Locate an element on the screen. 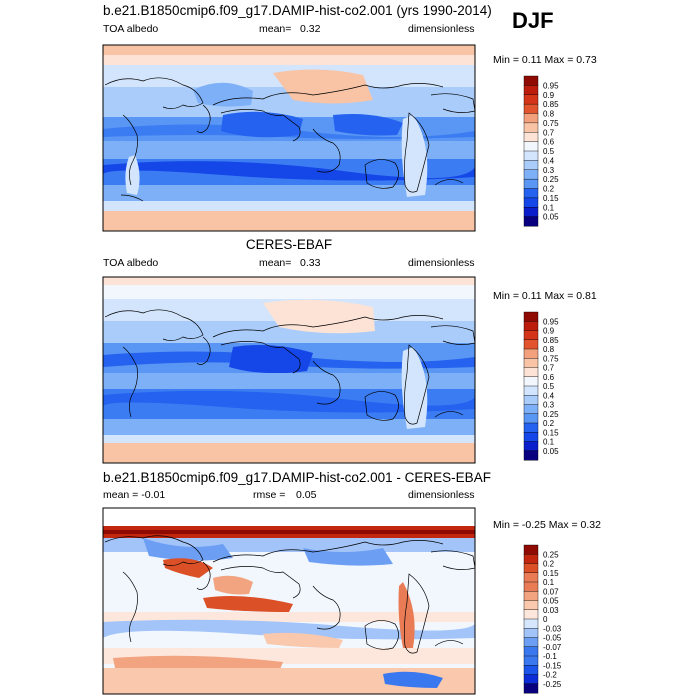 The height and width of the screenshot is (700, 700). colorbar-tick-label: 0.07 is located at coordinates (551, 591).